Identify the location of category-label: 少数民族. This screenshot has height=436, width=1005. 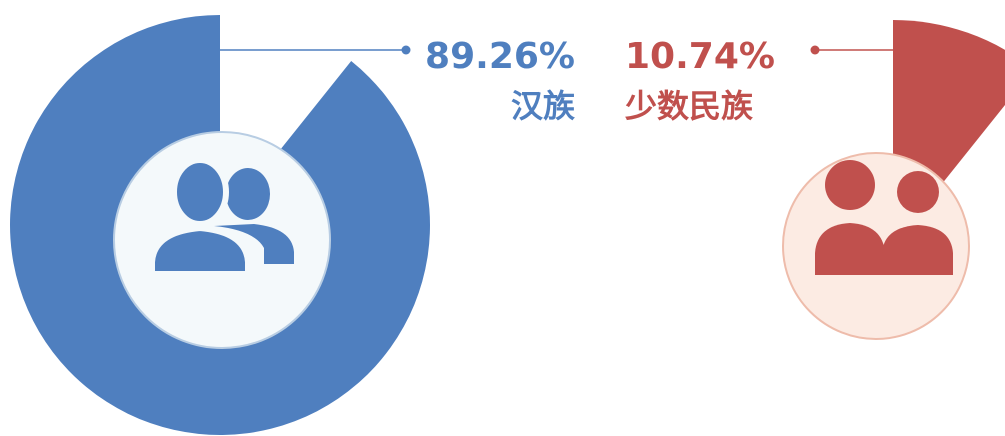
(689, 106).